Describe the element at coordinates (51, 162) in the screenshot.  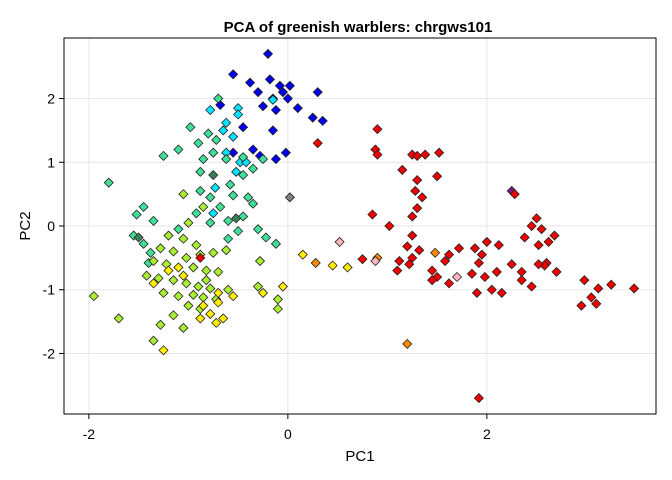
I see `y-tick-label: 1` at that location.